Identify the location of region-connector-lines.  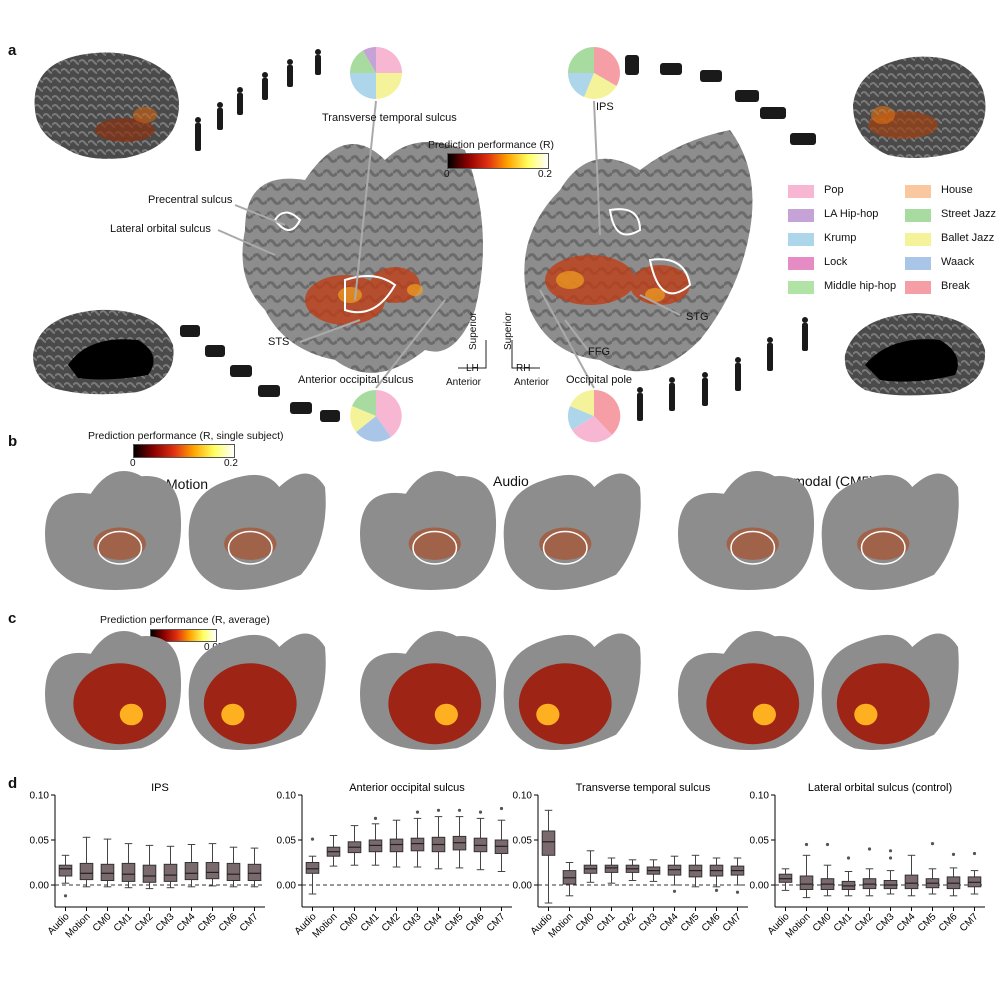
(449, 244).